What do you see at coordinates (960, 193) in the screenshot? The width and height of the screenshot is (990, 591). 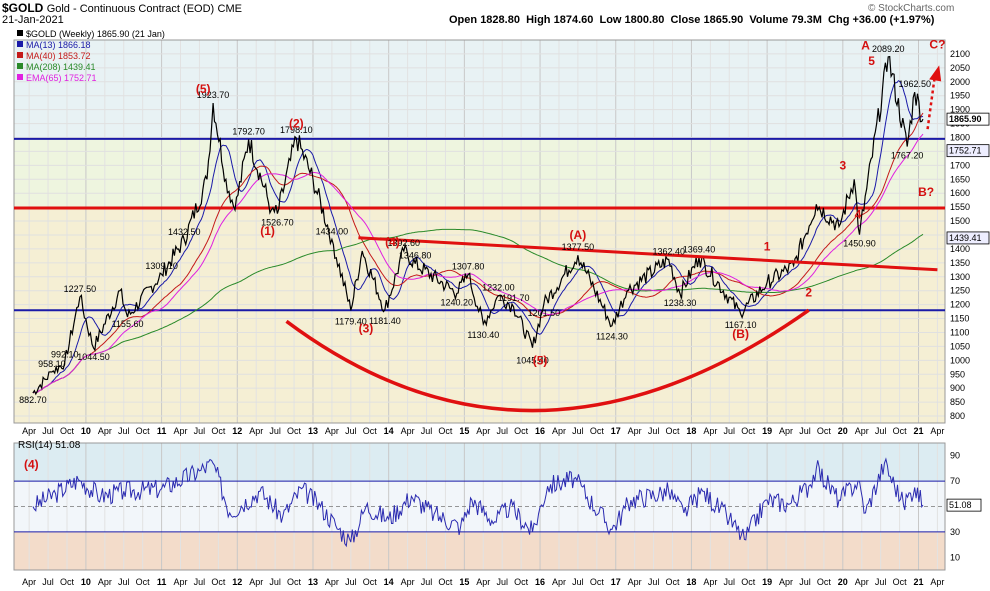 I see `y-tick-label: 1600` at bounding box center [960, 193].